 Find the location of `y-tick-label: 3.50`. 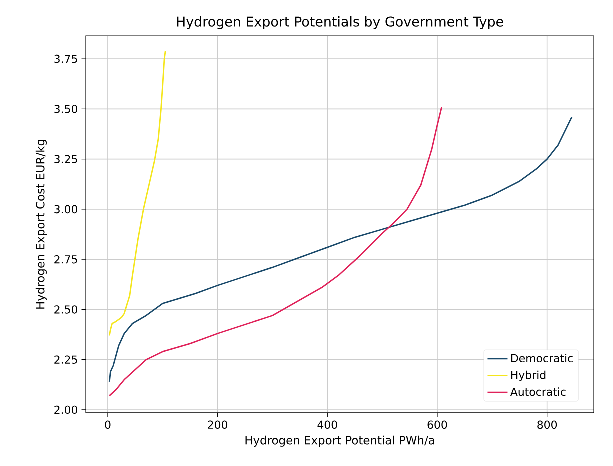

y-tick-label: 3.50 is located at coordinates (66, 109).